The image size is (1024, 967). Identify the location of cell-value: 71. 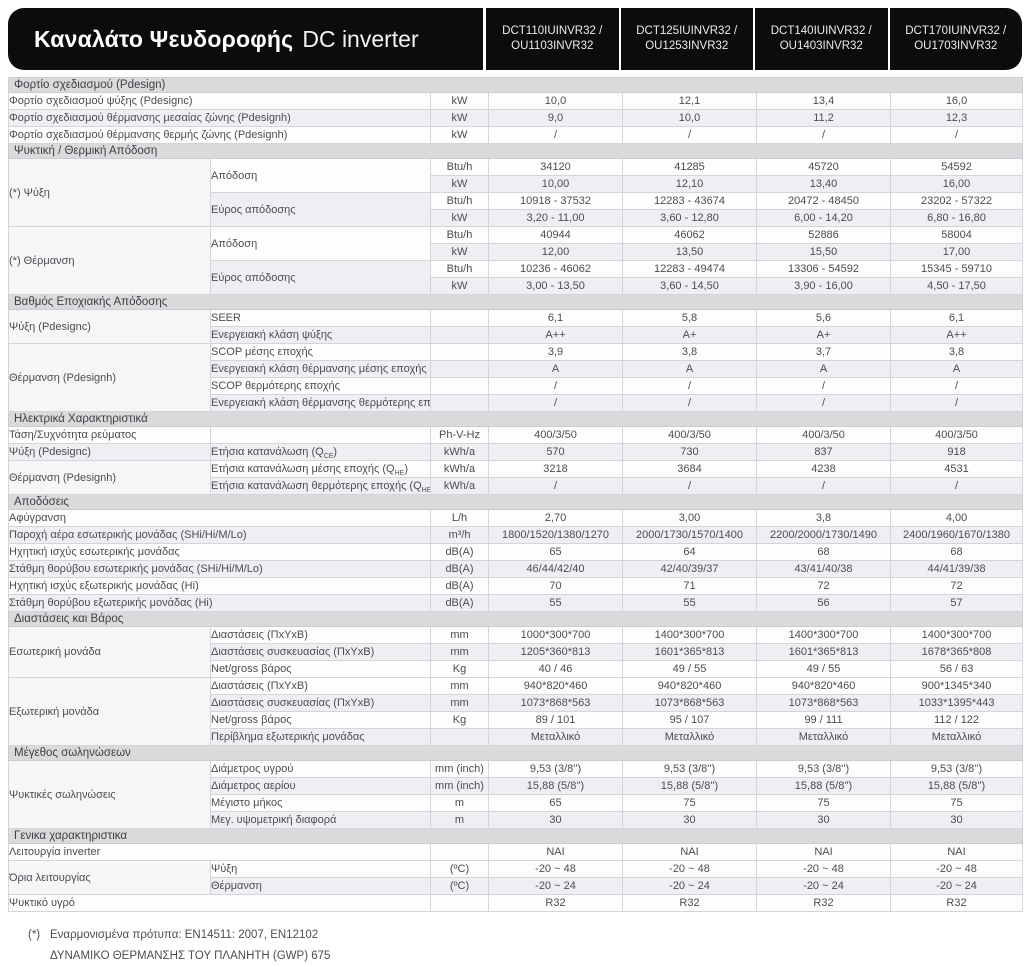
(689, 586).